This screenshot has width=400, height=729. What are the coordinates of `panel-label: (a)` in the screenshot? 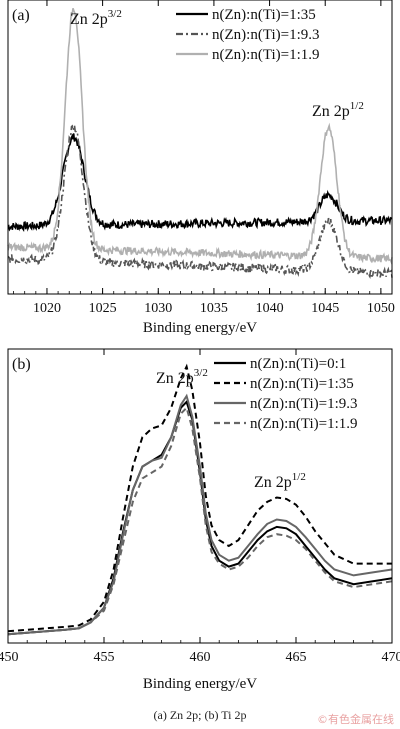 It's located at (21, 15).